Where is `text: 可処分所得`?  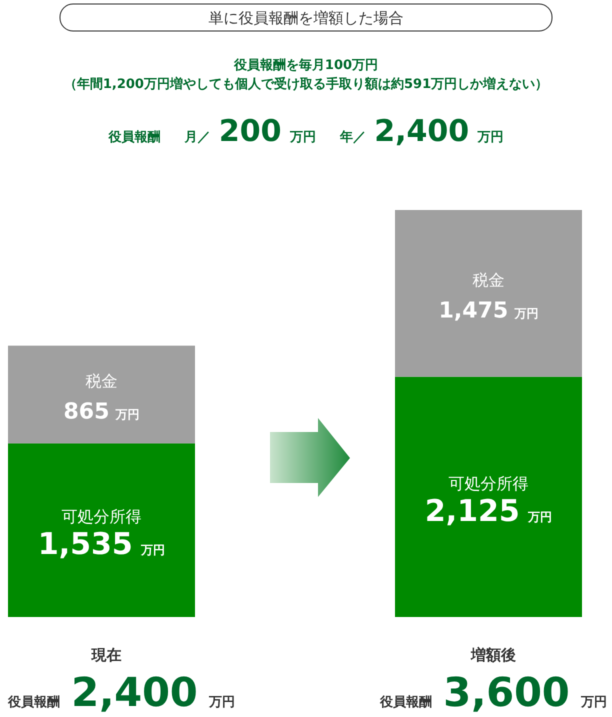 text: 可処分所得 is located at coordinates (488, 483).